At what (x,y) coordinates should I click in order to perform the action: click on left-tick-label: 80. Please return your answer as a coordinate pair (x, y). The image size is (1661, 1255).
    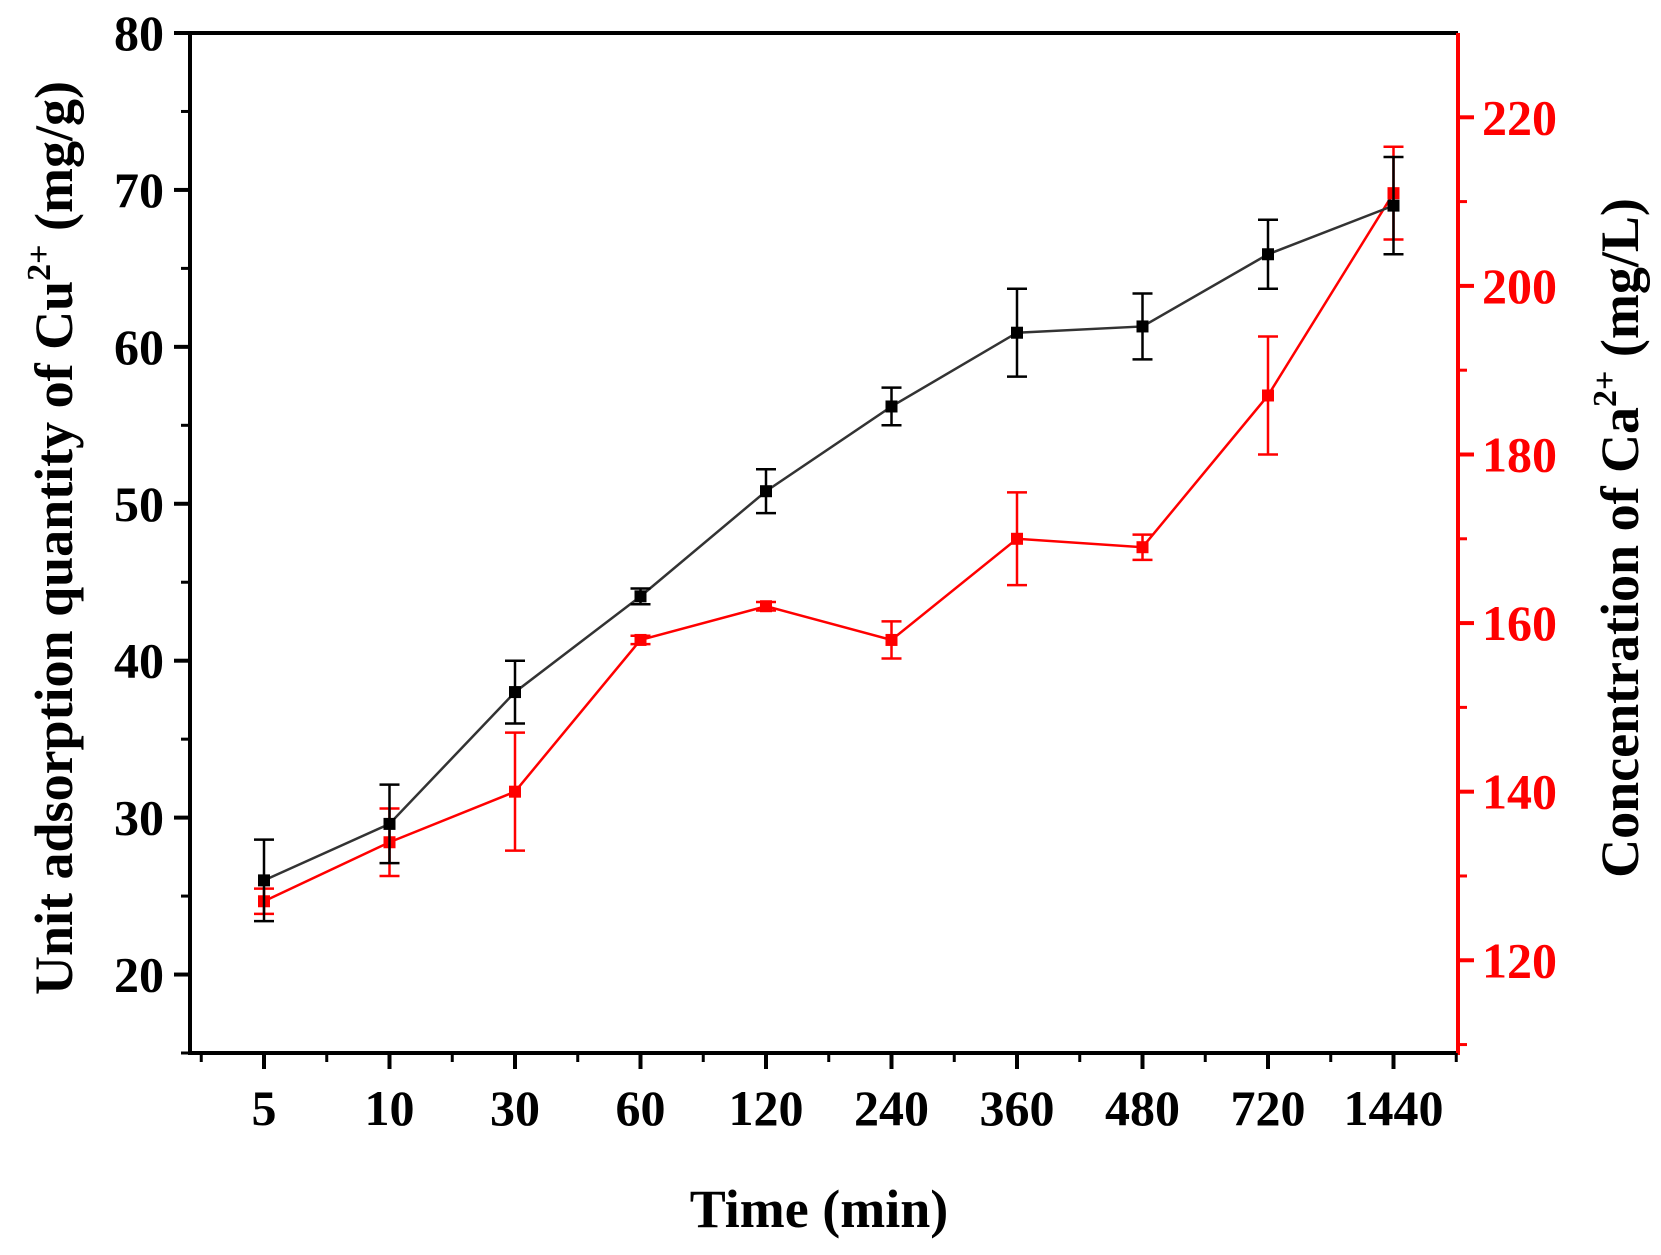
    Looking at the image, I should click on (139, 33).